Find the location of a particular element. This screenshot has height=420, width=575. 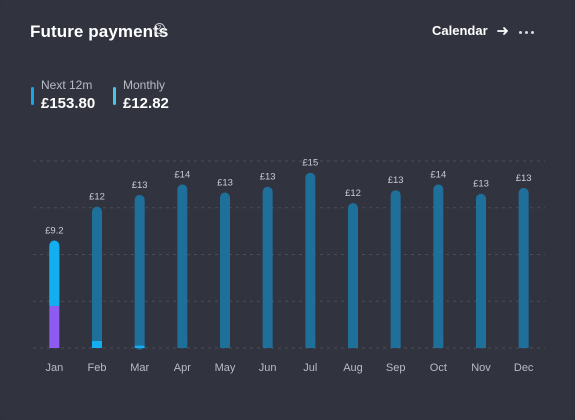

bar-segment-mar is located at coordinates (139, 346).